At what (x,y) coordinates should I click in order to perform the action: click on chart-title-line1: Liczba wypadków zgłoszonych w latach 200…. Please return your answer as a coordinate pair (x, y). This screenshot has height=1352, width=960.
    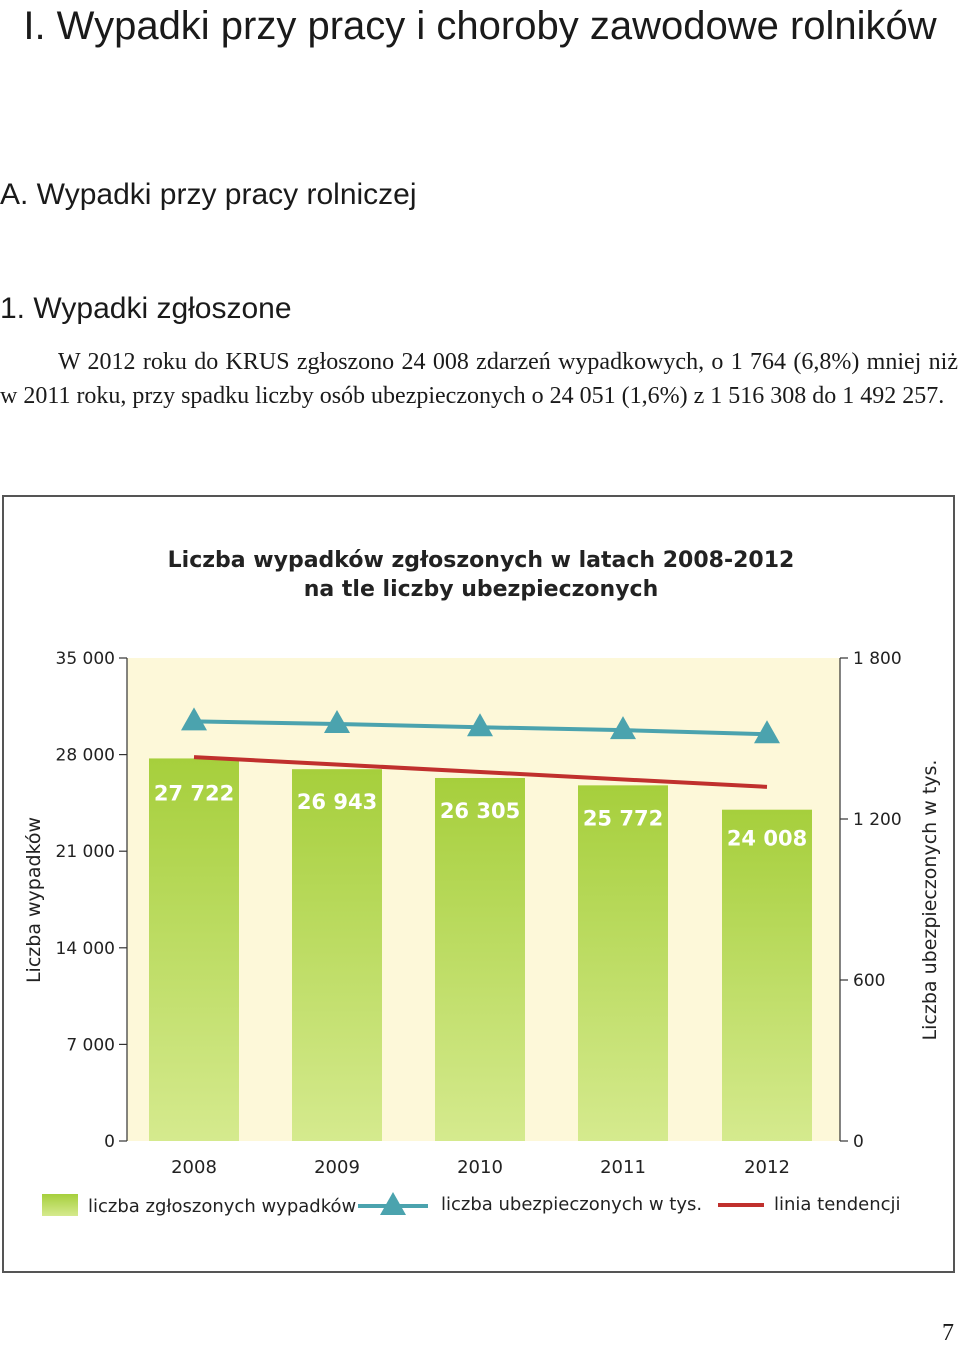
    Looking at the image, I should click on (481, 560).